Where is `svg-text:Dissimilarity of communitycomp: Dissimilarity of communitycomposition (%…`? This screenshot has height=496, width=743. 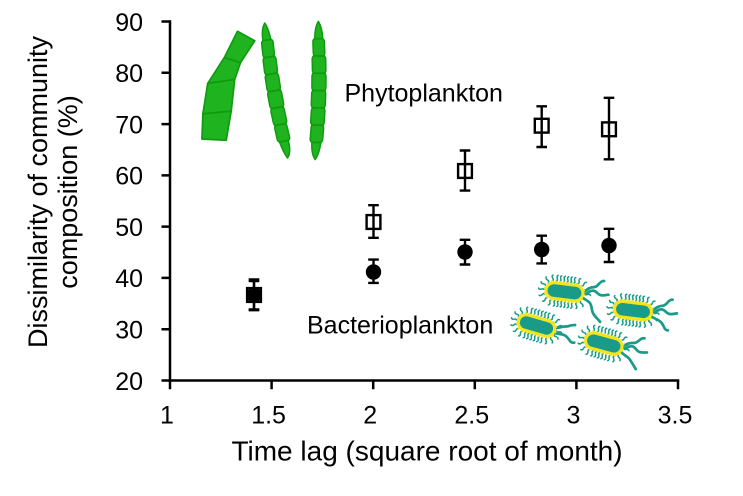 svg-text:Dissimilarity of communitycomp: Dissimilarity of communitycomposition (%… is located at coordinates (53, 191).